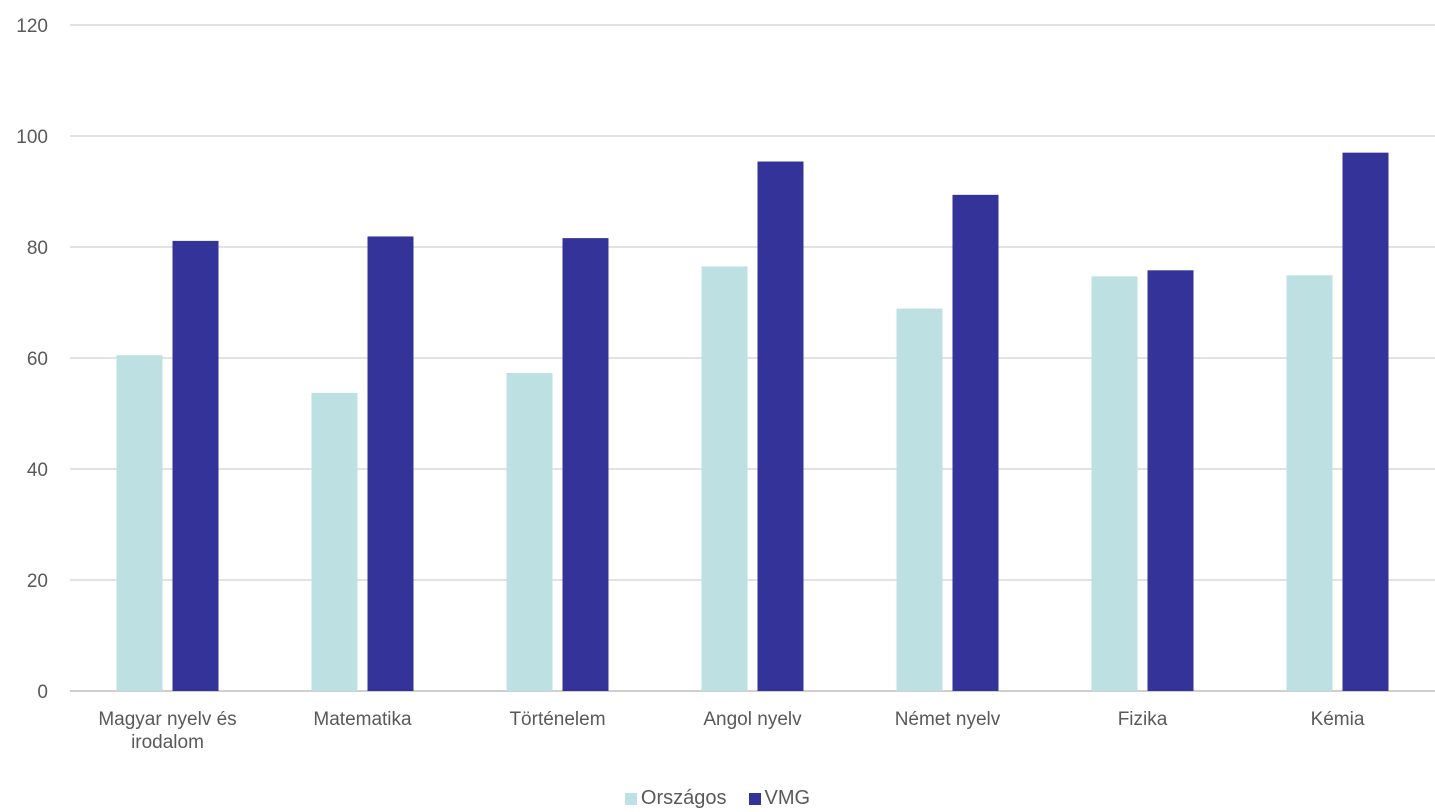 The image size is (1435, 812). What do you see at coordinates (37, 470) in the screenshot?
I see `y-tick-label: 40` at bounding box center [37, 470].